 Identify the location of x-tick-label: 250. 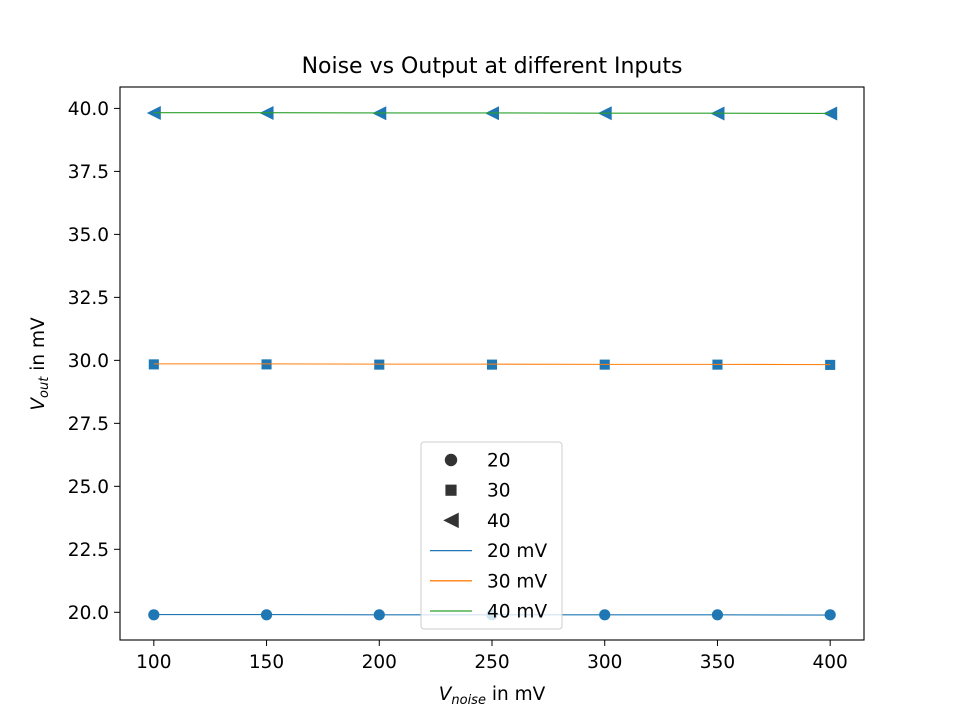
(491, 662).